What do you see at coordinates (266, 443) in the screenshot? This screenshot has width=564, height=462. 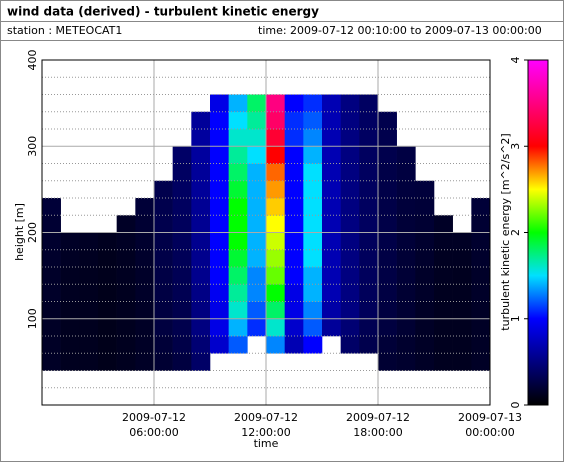 I see `x-axis-label: time` at bounding box center [266, 443].